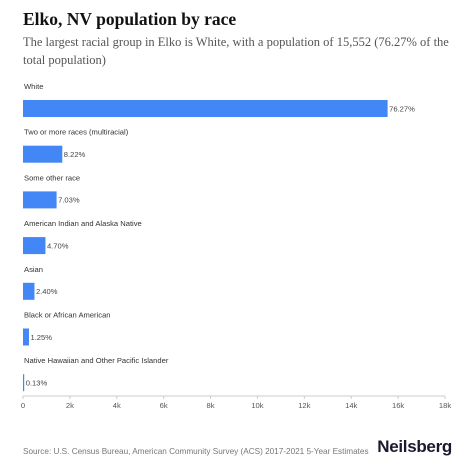  I want to click on category-label: Asian, so click(33, 269).